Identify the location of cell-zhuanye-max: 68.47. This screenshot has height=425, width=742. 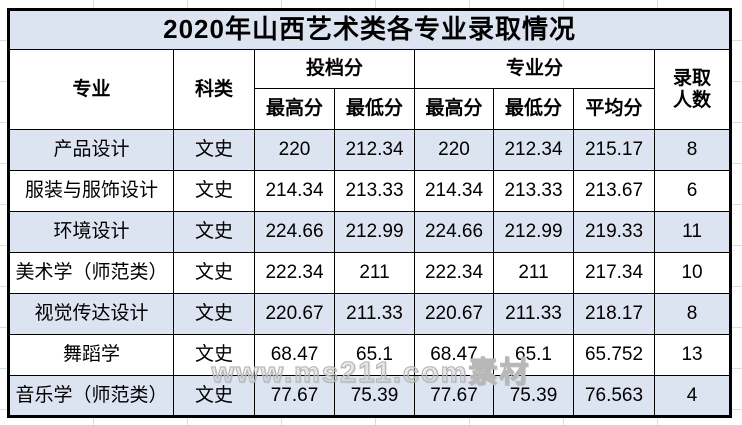
(454, 355).